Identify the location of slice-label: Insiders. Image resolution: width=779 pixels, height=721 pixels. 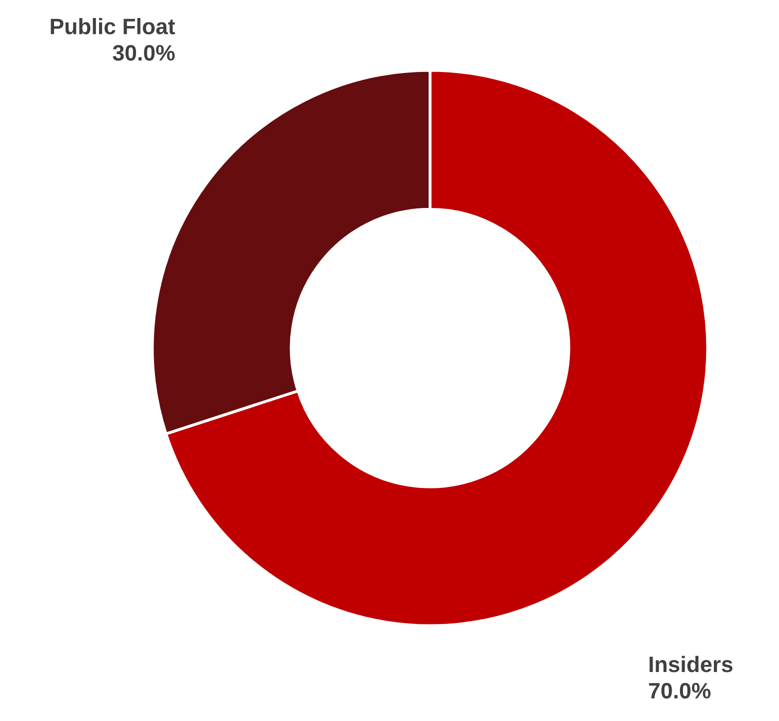
(691, 664).